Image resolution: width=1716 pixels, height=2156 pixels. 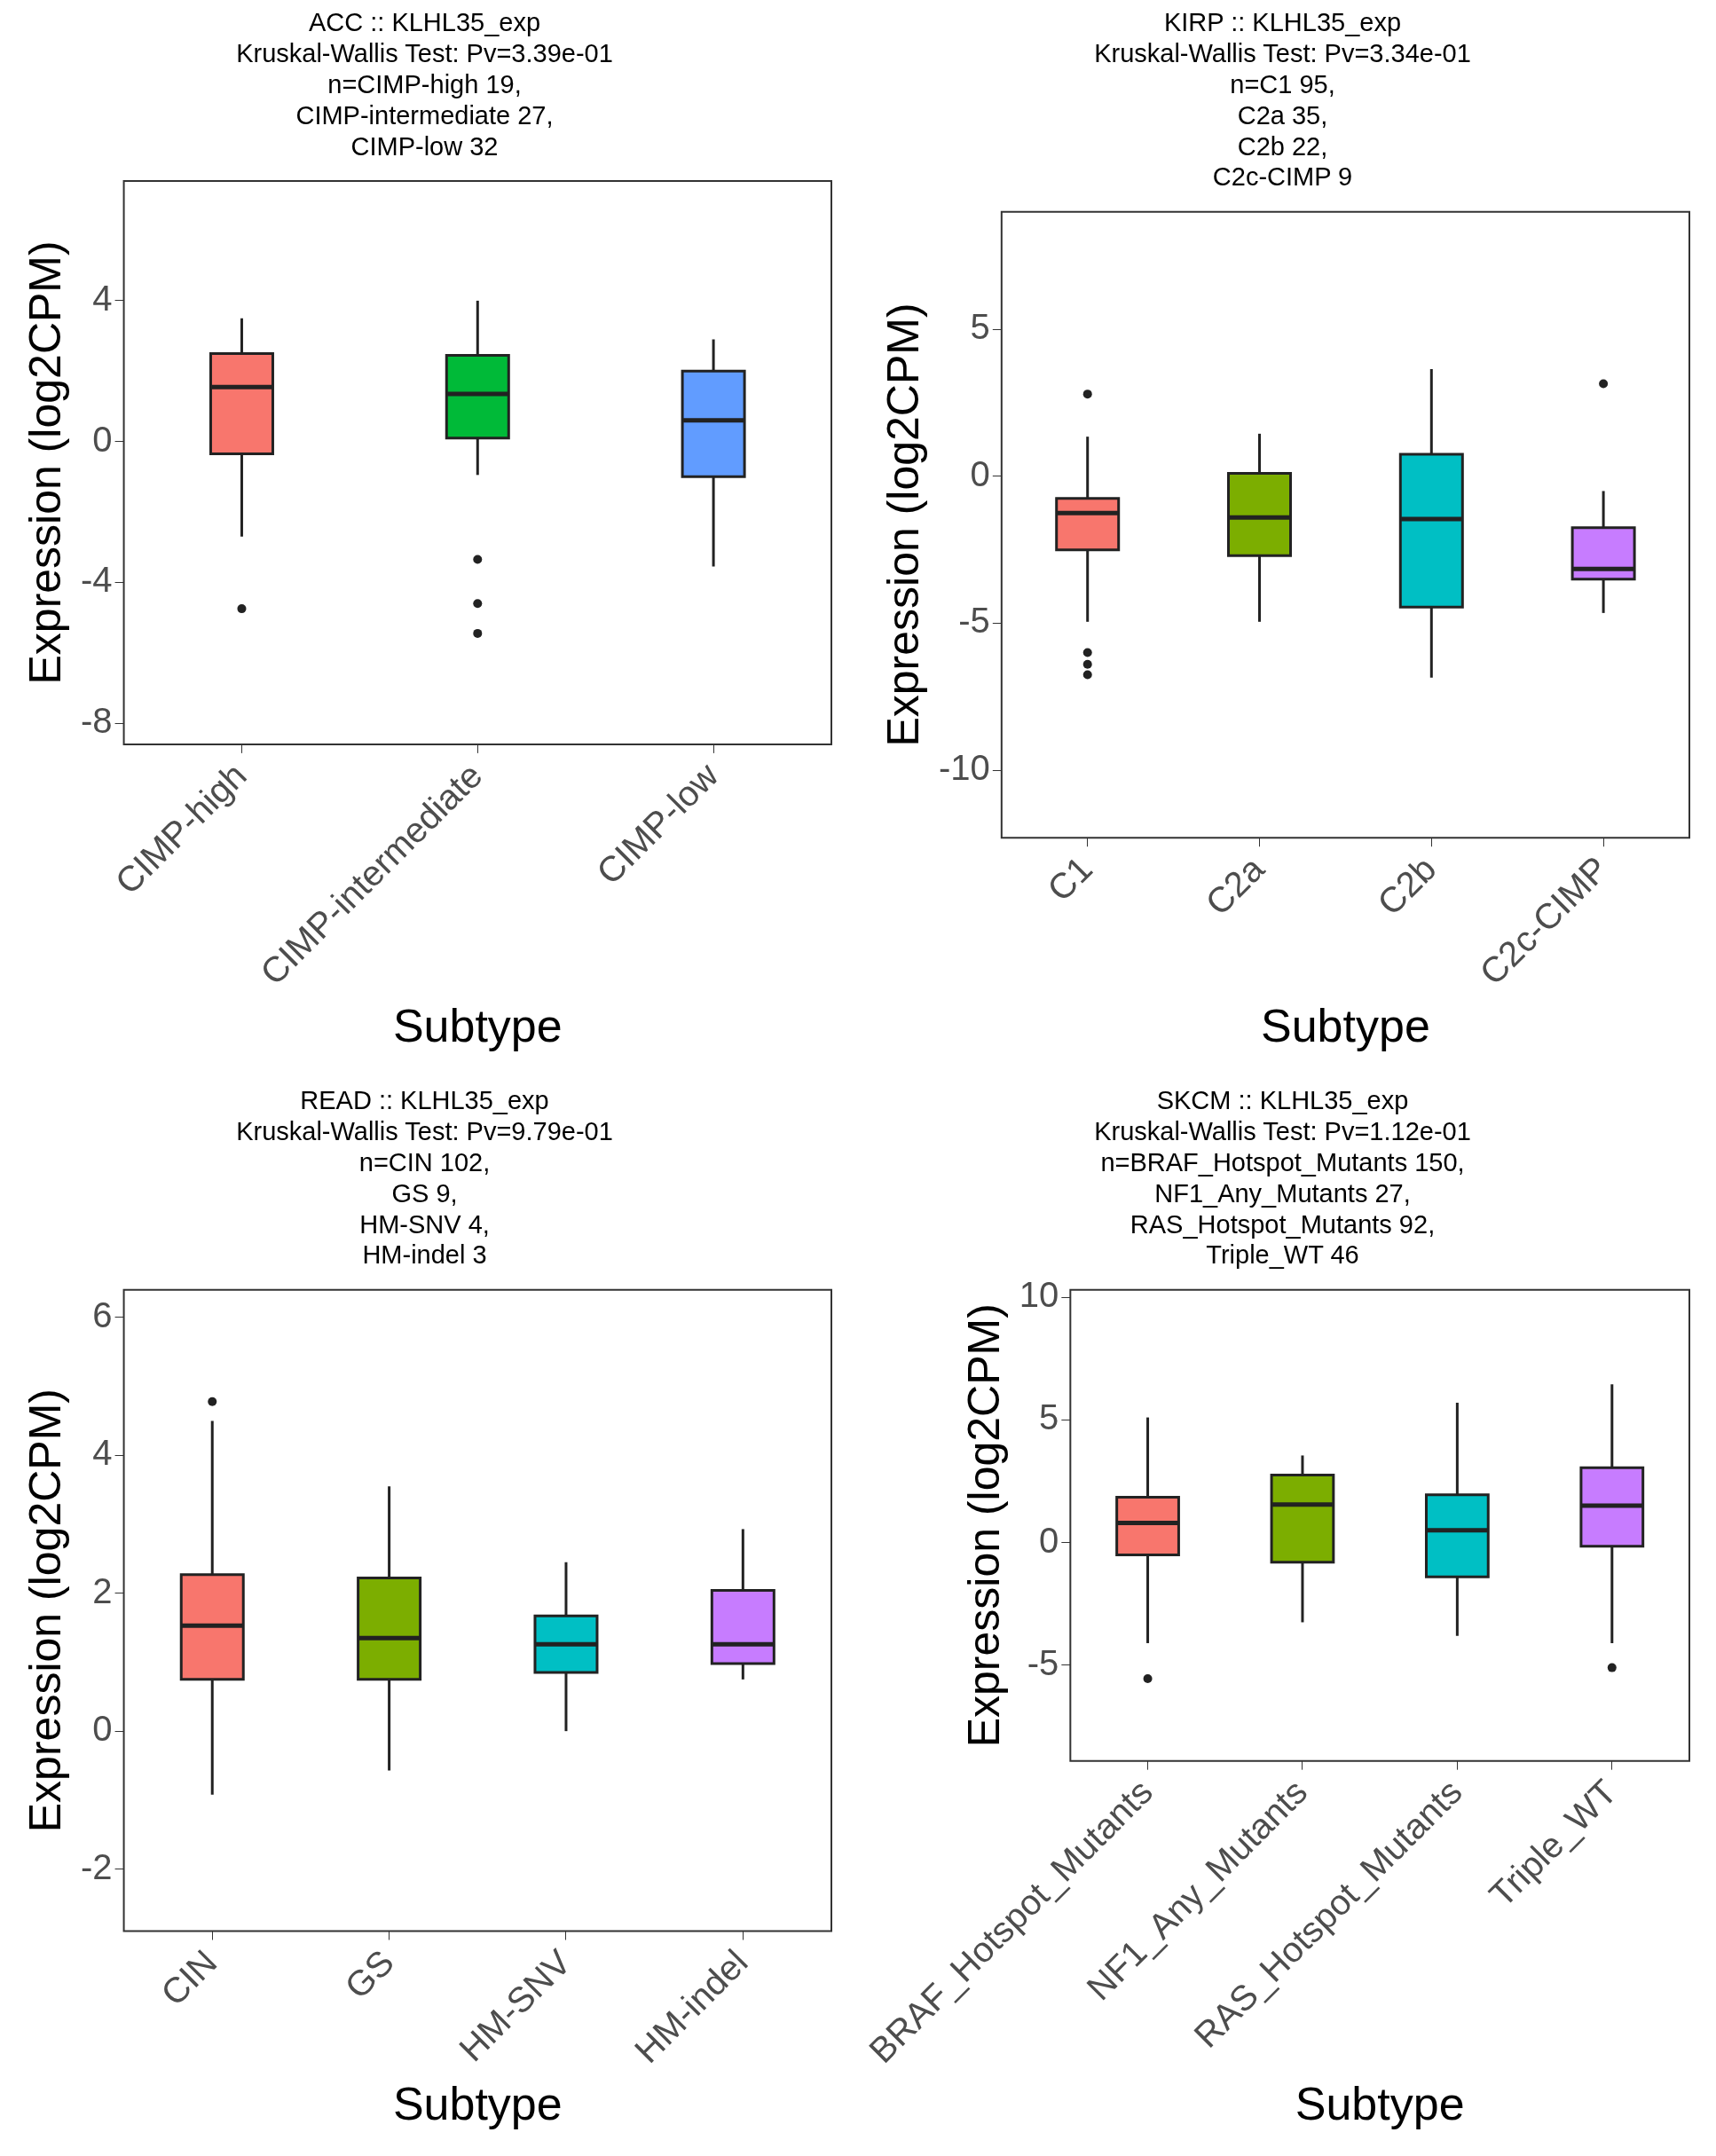 I want to click on y-tick-label: 10, so click(x=1039, y=1295).